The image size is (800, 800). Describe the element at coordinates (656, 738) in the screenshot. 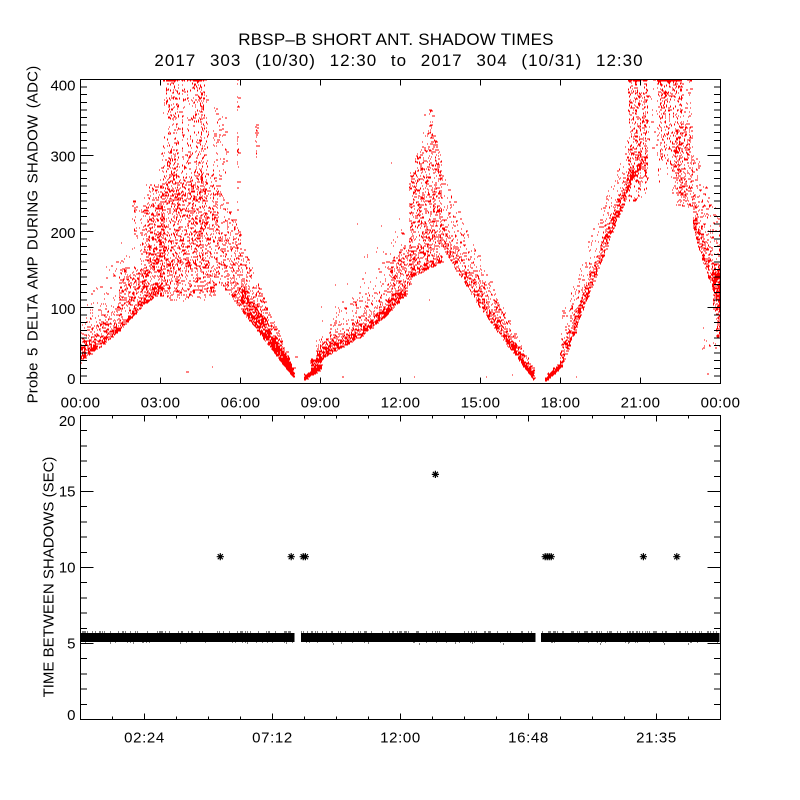

I see `svg-text: 21:35` at that location.